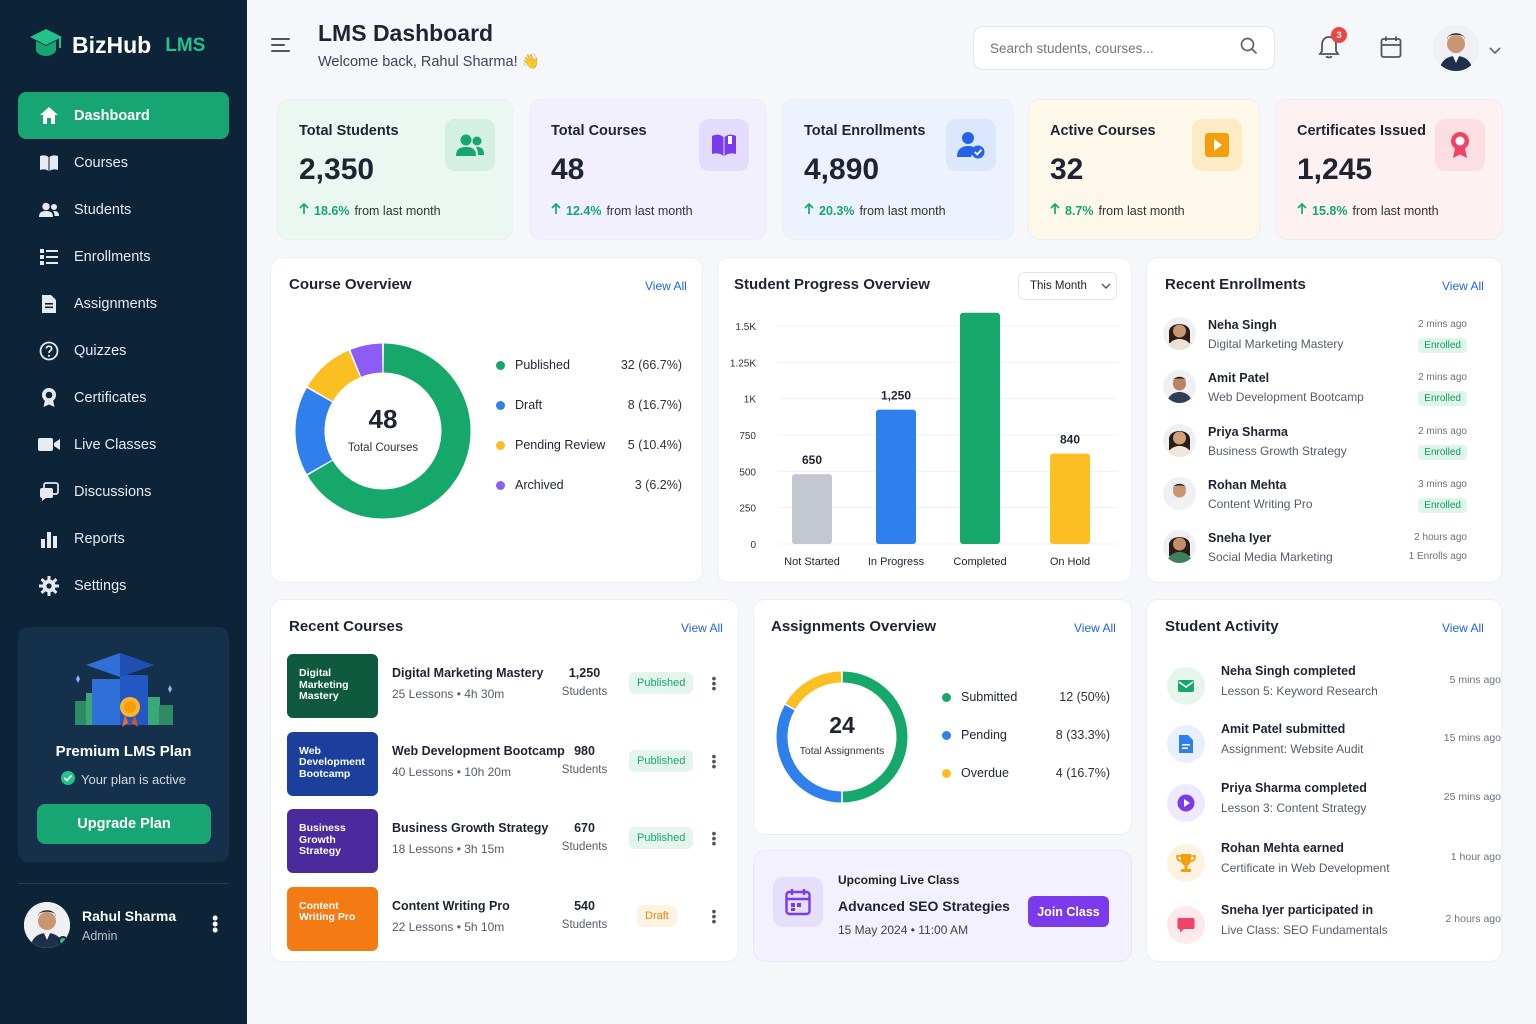 This screenshot has height=1024, width=1536. I want to click on sidebar-item-settings: Settings, so click(123, 585).